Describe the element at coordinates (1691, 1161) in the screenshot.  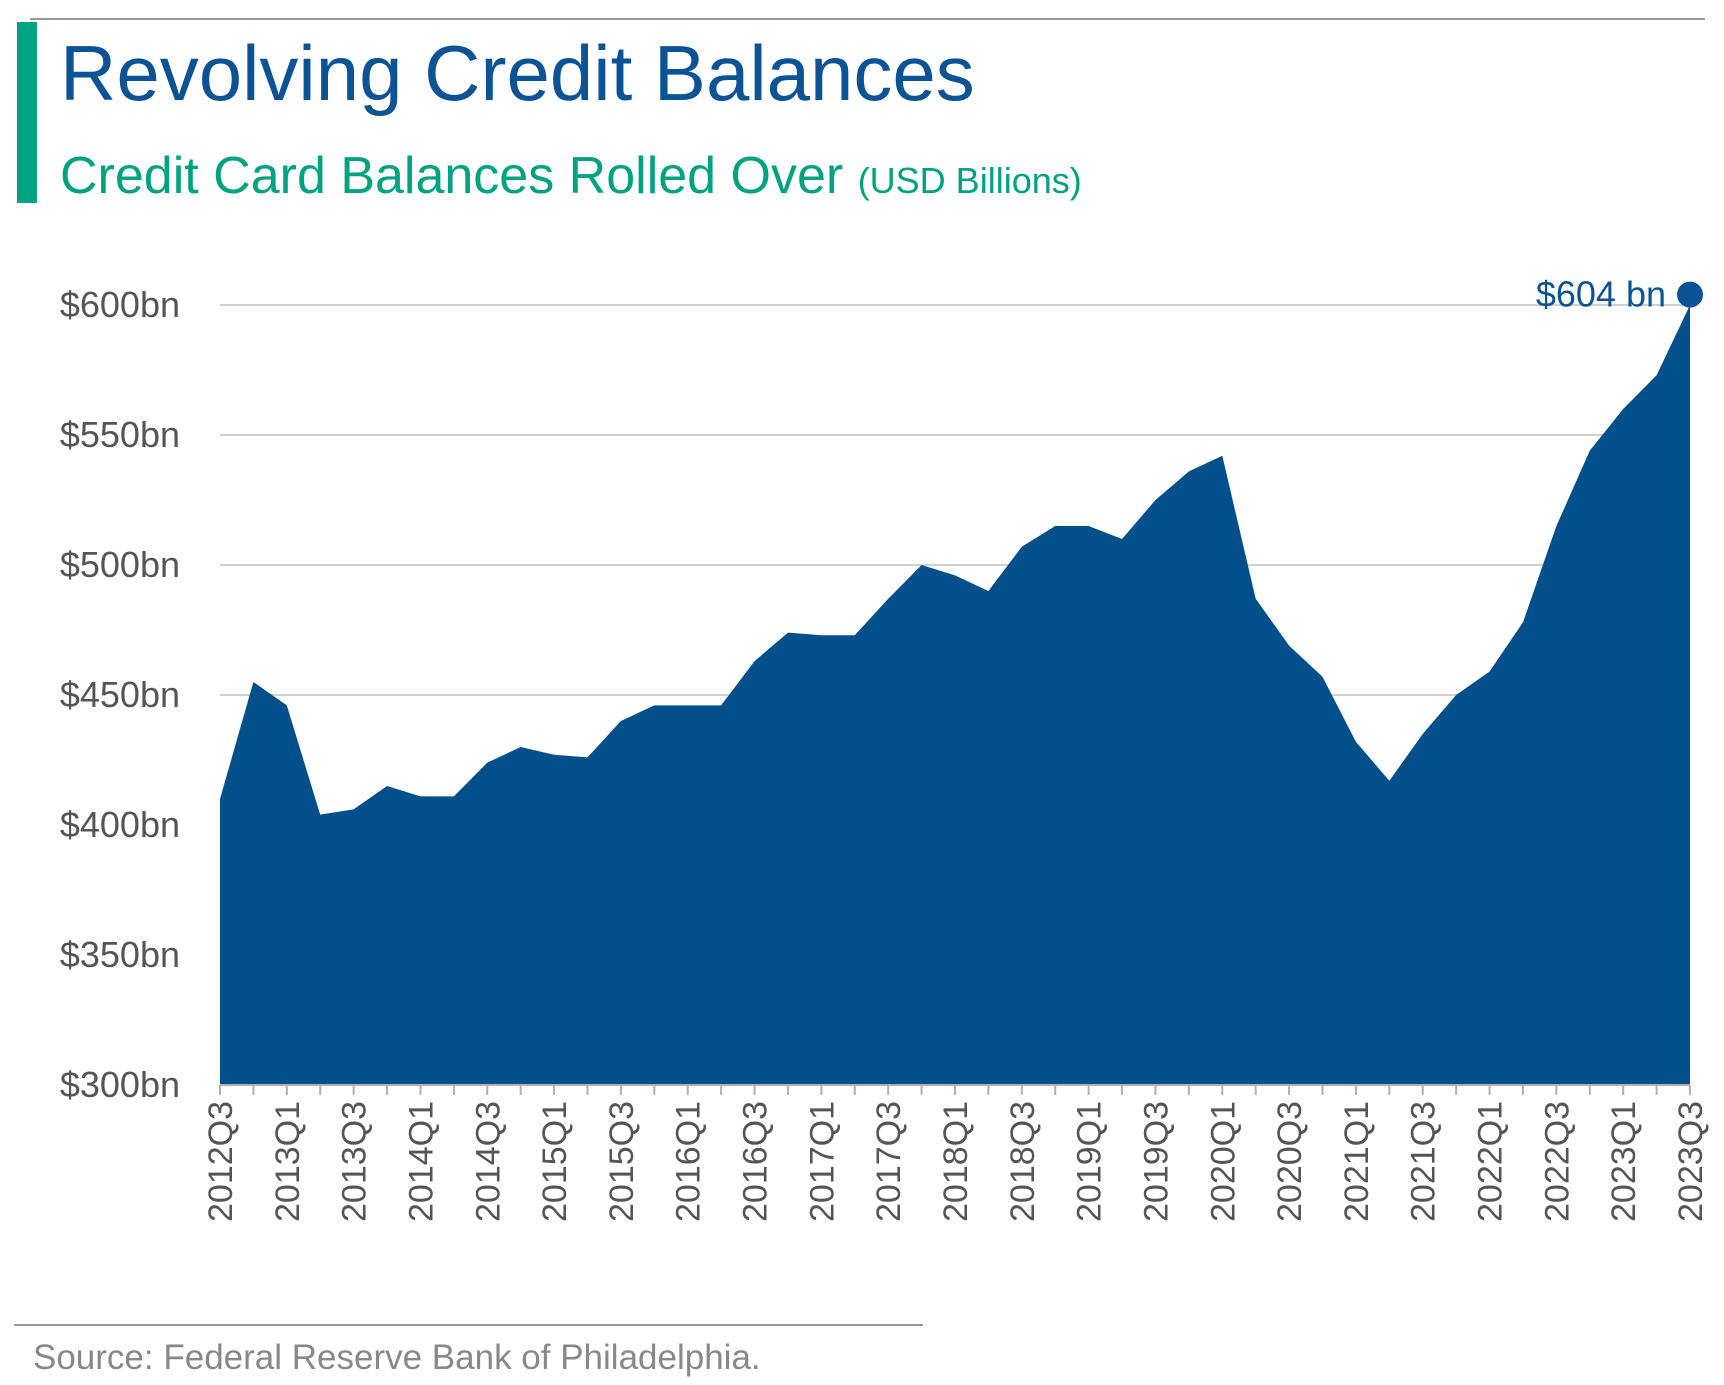
I see `x-tick-label: 2023Q3` at that location.